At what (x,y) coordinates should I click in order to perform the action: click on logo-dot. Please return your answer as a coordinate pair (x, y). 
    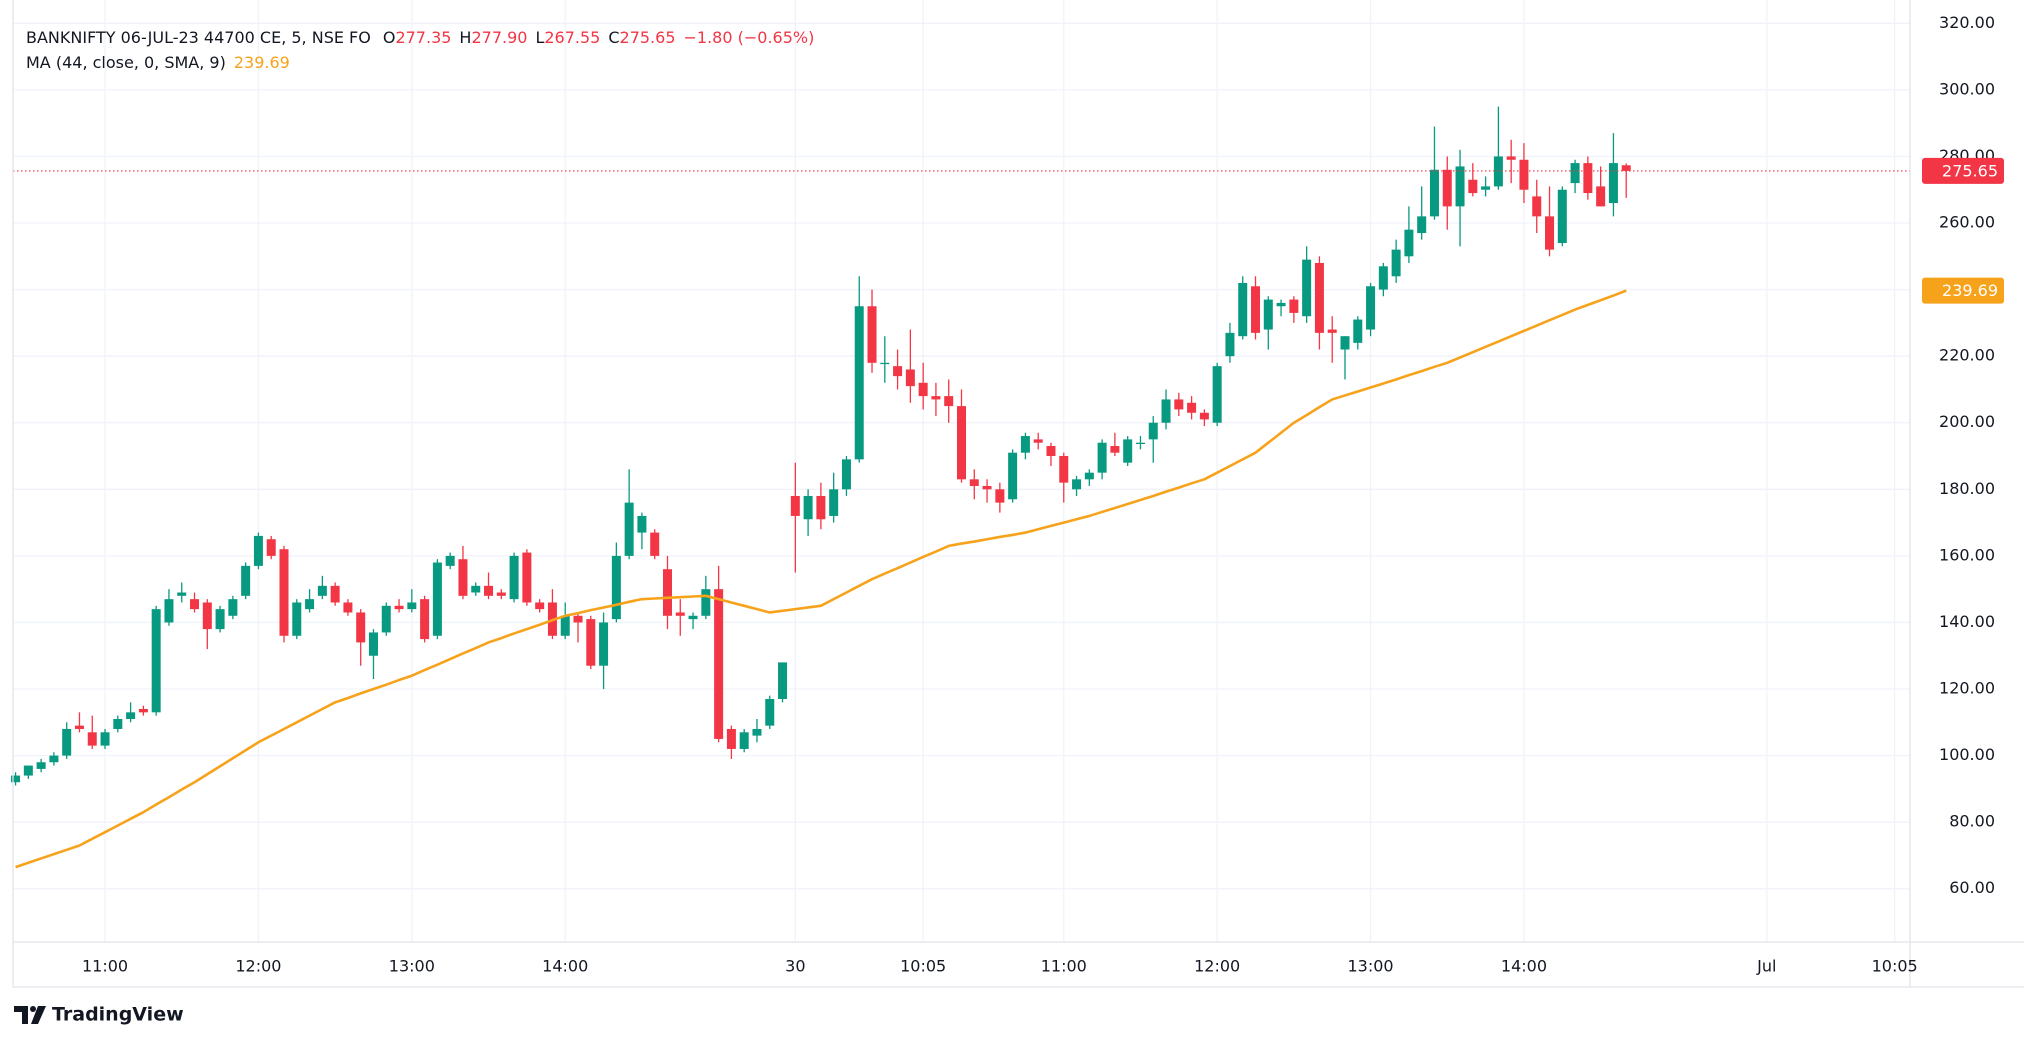
    Looking at the image, I should click on (33, 1009).